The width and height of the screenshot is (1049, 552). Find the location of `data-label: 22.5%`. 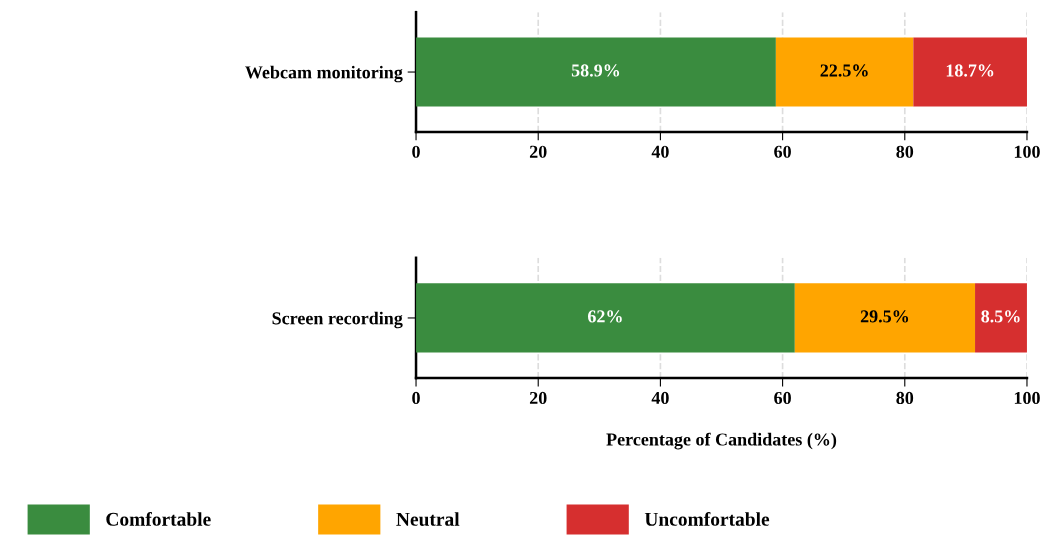

data-label: 22.5% is located at coordinates (844, 70).